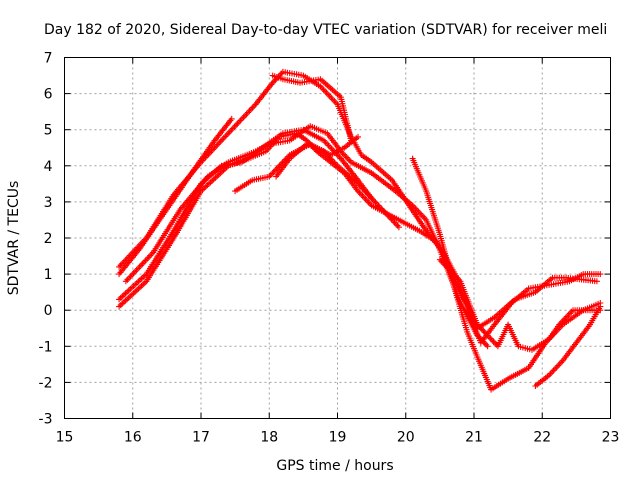 This screenshot has width=640, height=480. What do you see at coordinates (46, 383) in the screenshot?
I see `y-tick-label: -2` at bounding box center [46, 383].